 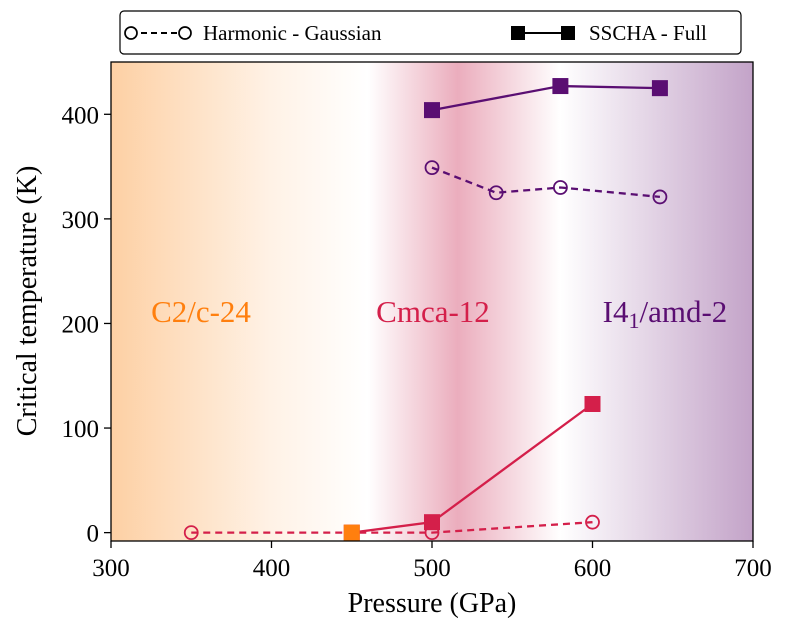 What do you see at coordinates (753, 568) in the screenshot?
I see `x-tick-label-700: 700` at bounding box center [753, 568].